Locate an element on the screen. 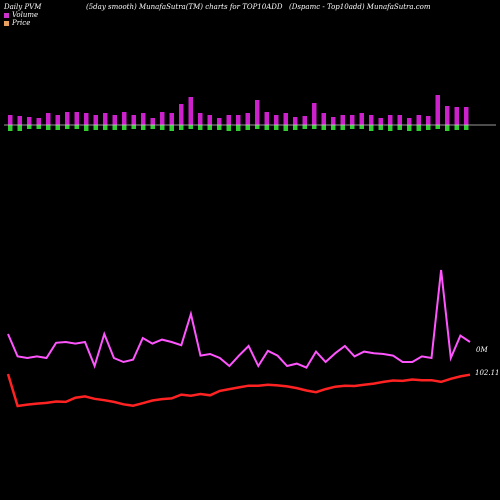 This screenshot has height=500, width=500. legend-volume: Volume is located at coordinates (21, 15).